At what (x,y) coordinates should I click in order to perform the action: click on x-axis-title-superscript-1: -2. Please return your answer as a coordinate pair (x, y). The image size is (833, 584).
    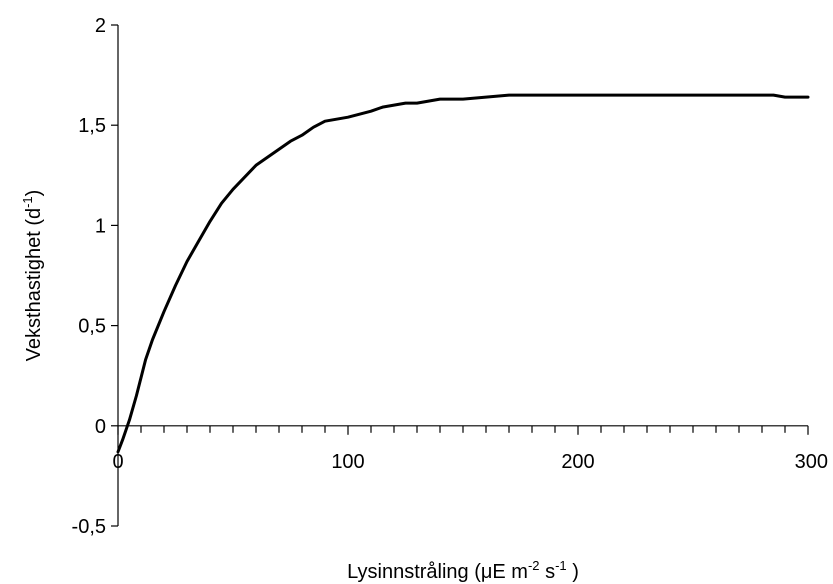
    Looking at the image, I should click on (534, 565).